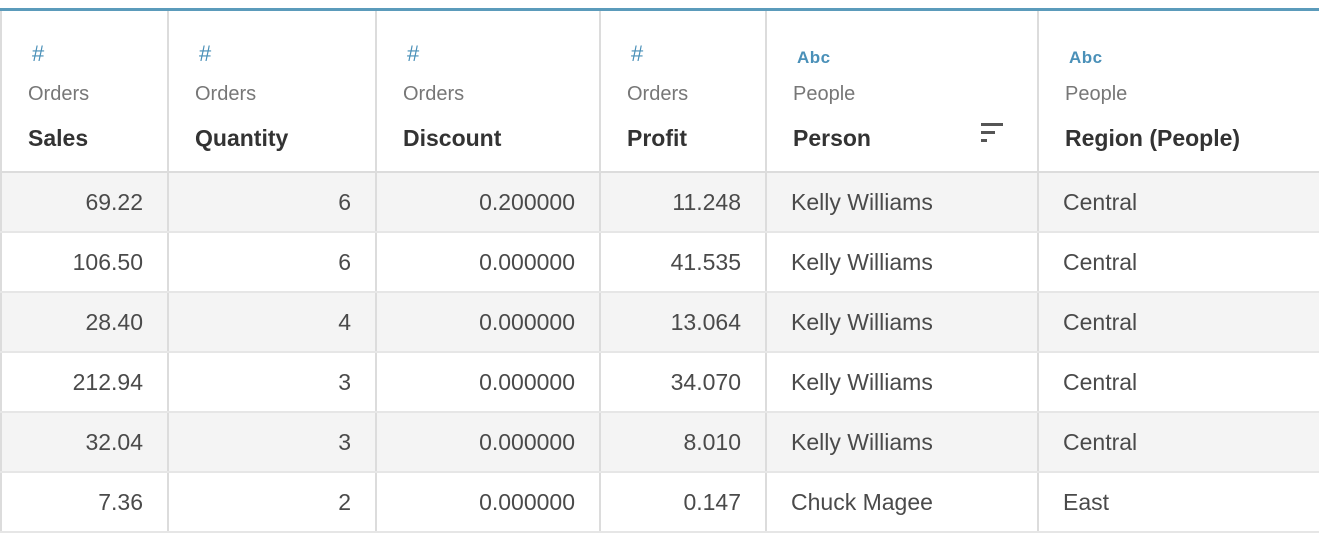  Describe the element at coordinates (84, 442) in the screenshot. I see `cell-sales: 32.04` at that location.